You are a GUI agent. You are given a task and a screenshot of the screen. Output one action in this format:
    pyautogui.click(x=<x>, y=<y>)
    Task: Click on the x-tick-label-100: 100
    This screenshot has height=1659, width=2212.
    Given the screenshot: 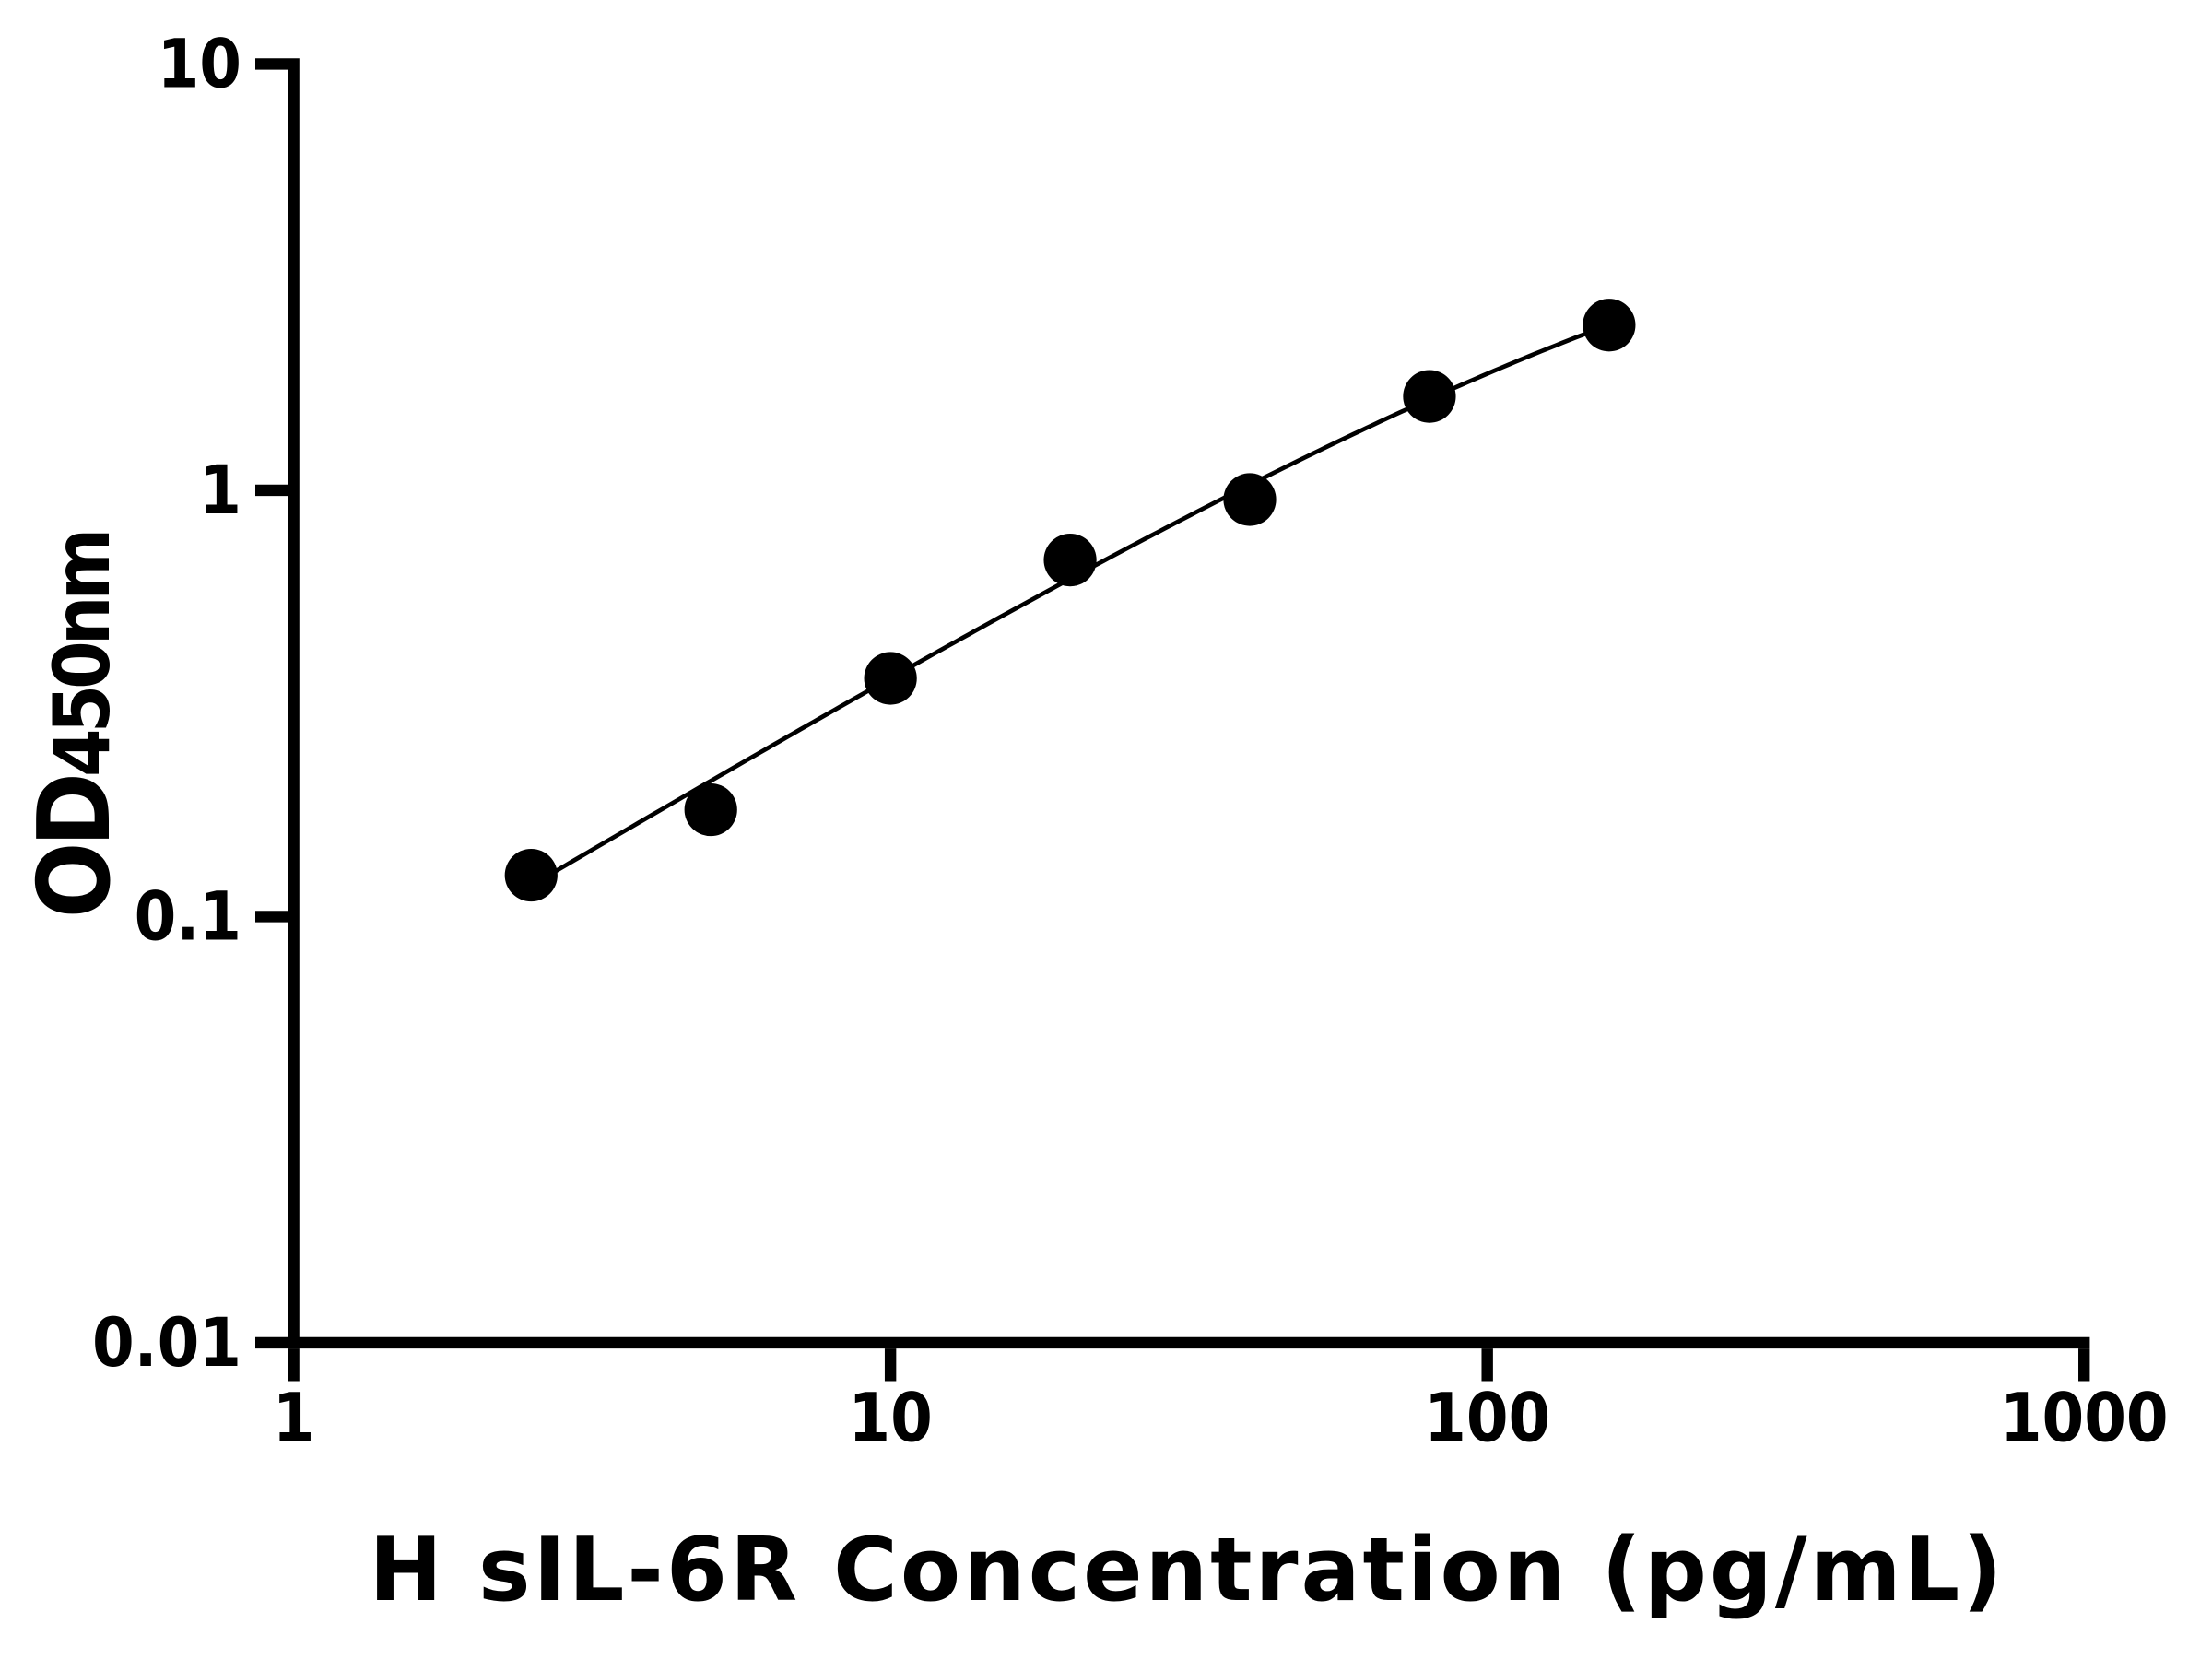 What is the action you would take?
    pyautogui.click(x=1487, y=1419)
    